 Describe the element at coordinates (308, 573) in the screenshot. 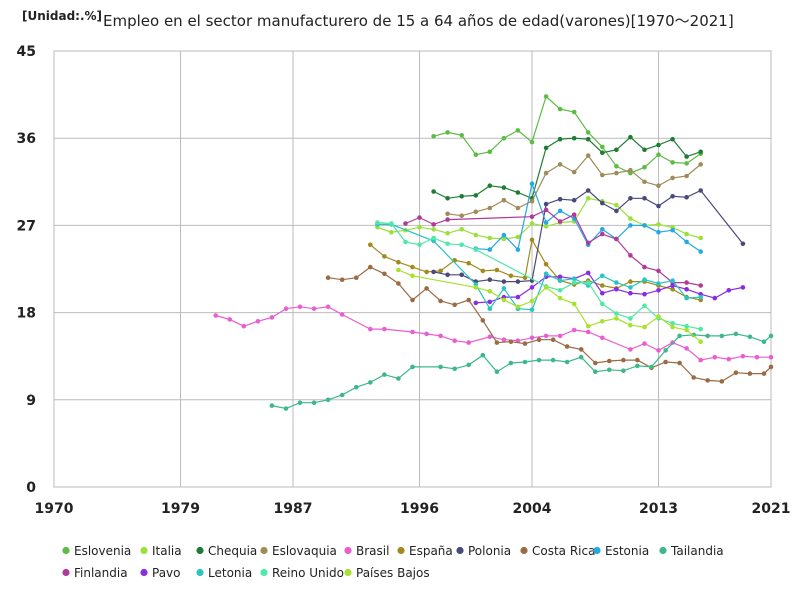

I see `legend-label: Reino Unido` at that location.